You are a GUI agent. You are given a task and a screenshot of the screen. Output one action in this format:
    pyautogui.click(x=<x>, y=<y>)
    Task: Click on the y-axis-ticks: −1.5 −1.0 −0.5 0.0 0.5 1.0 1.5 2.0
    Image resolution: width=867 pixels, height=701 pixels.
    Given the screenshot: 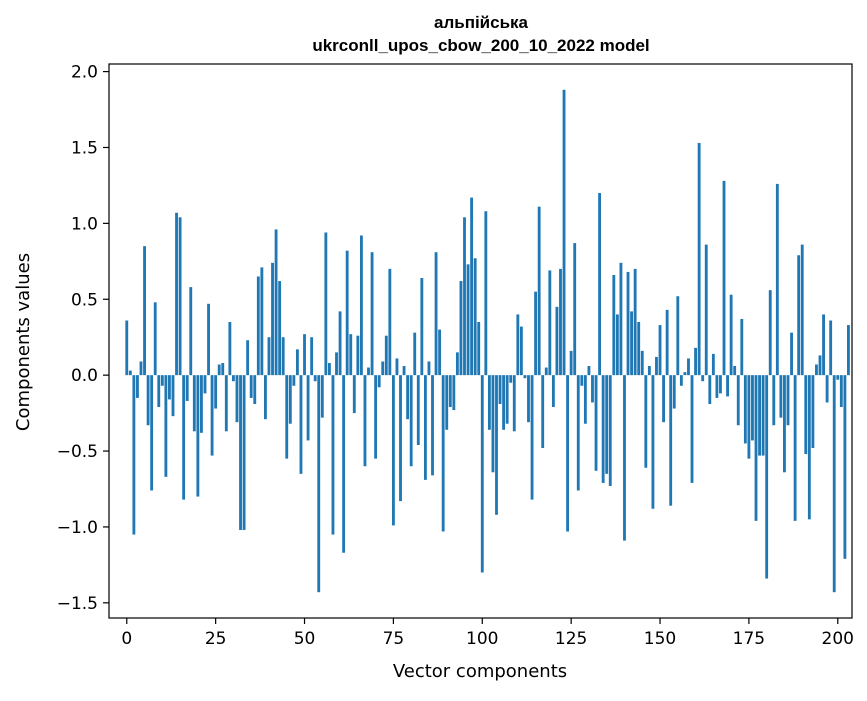 What is the action you would take?
    pyautogui.click(x=83, y=338)
    